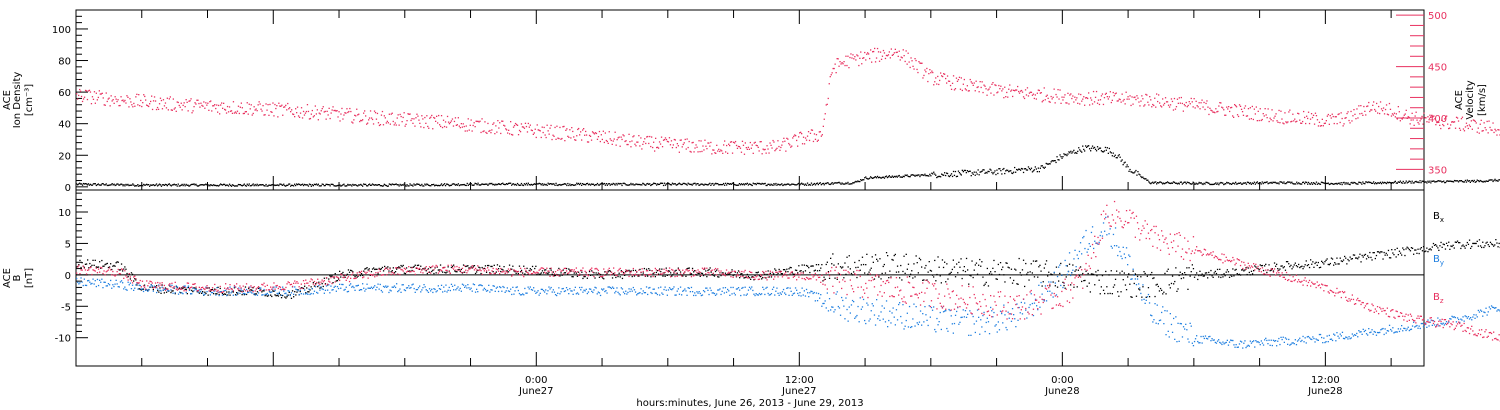  I want to click on density-ylabel-line3: [cm⁻³], so click(29, 100).